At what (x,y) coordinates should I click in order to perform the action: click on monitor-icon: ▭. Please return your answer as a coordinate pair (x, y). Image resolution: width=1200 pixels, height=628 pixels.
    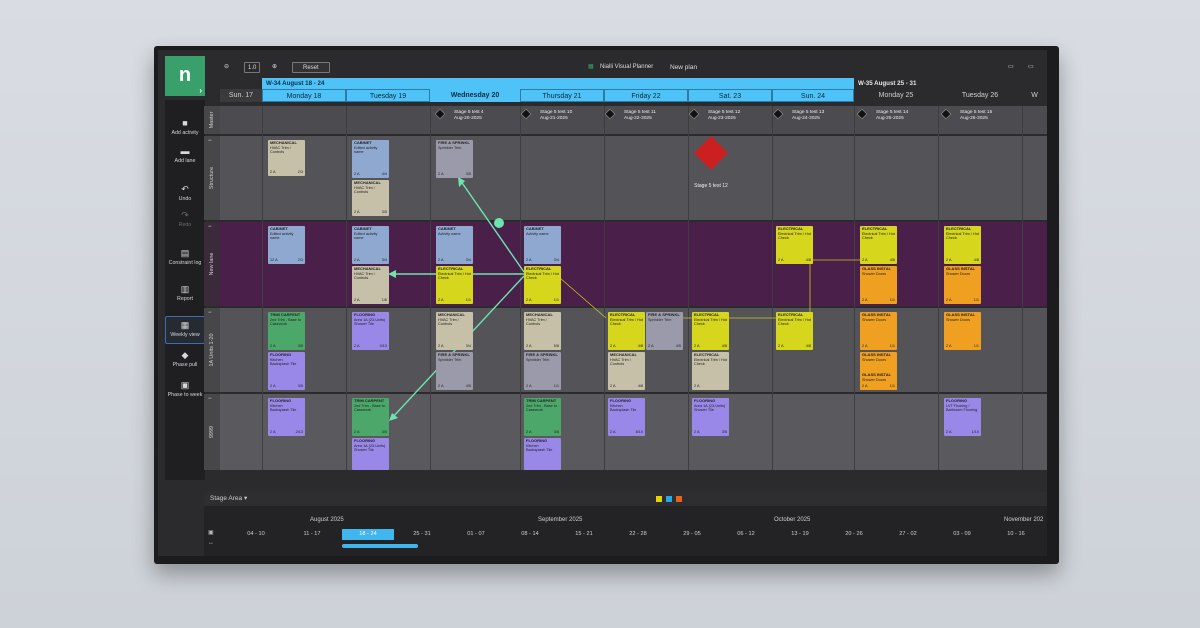
    Looking at the image, I should click on (1011, 67).